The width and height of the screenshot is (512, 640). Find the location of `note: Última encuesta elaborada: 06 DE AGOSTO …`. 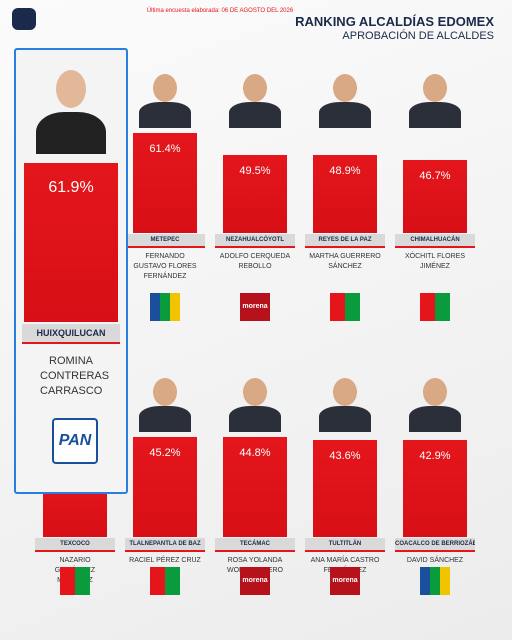

note: Última encuesta elaborada: 06 DE AGOSTO … is located at coordinates (220, 11).